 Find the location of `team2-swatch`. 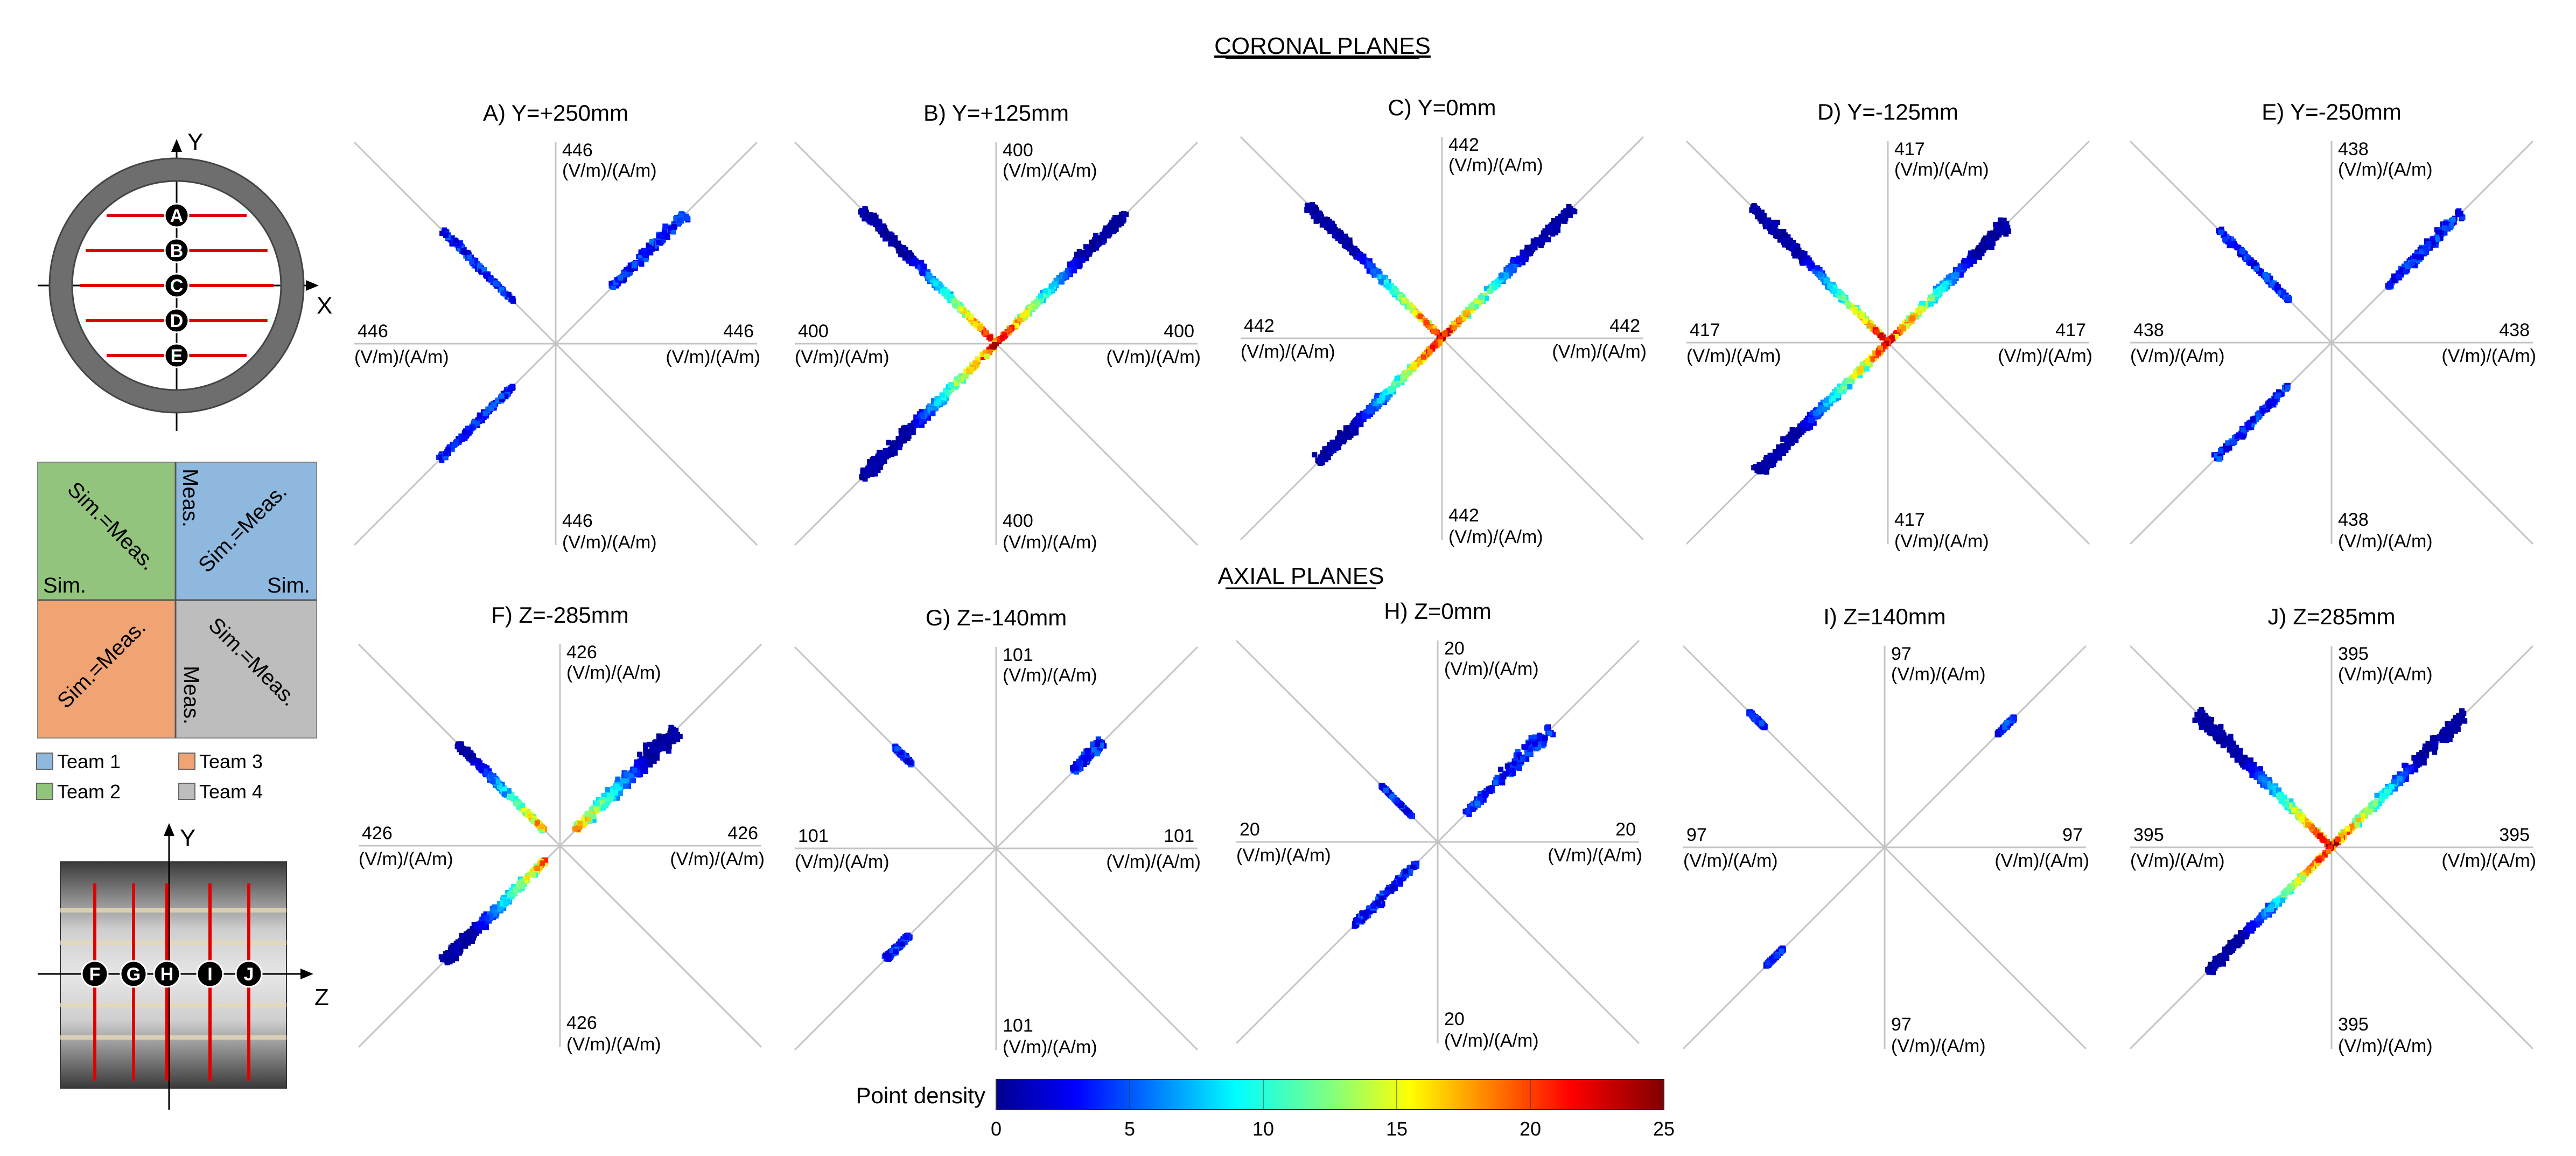

team2-swatch is located at coordinates (44, 791).